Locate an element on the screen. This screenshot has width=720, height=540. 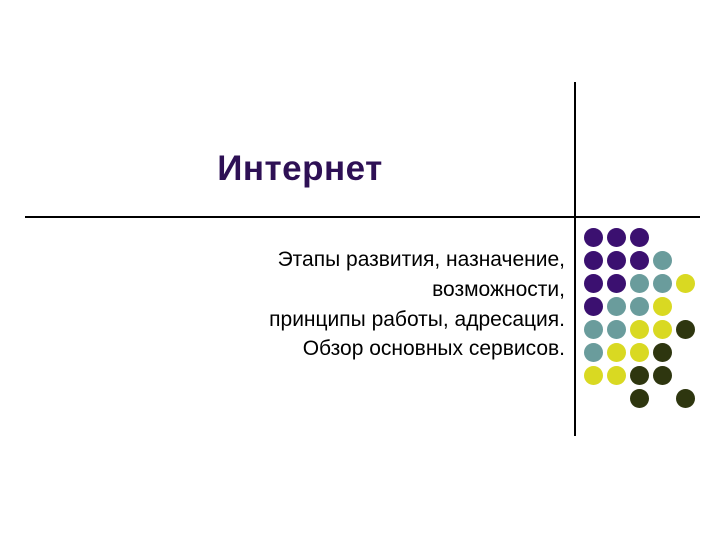
horizontal-rule is located at coordinates (362, 217).